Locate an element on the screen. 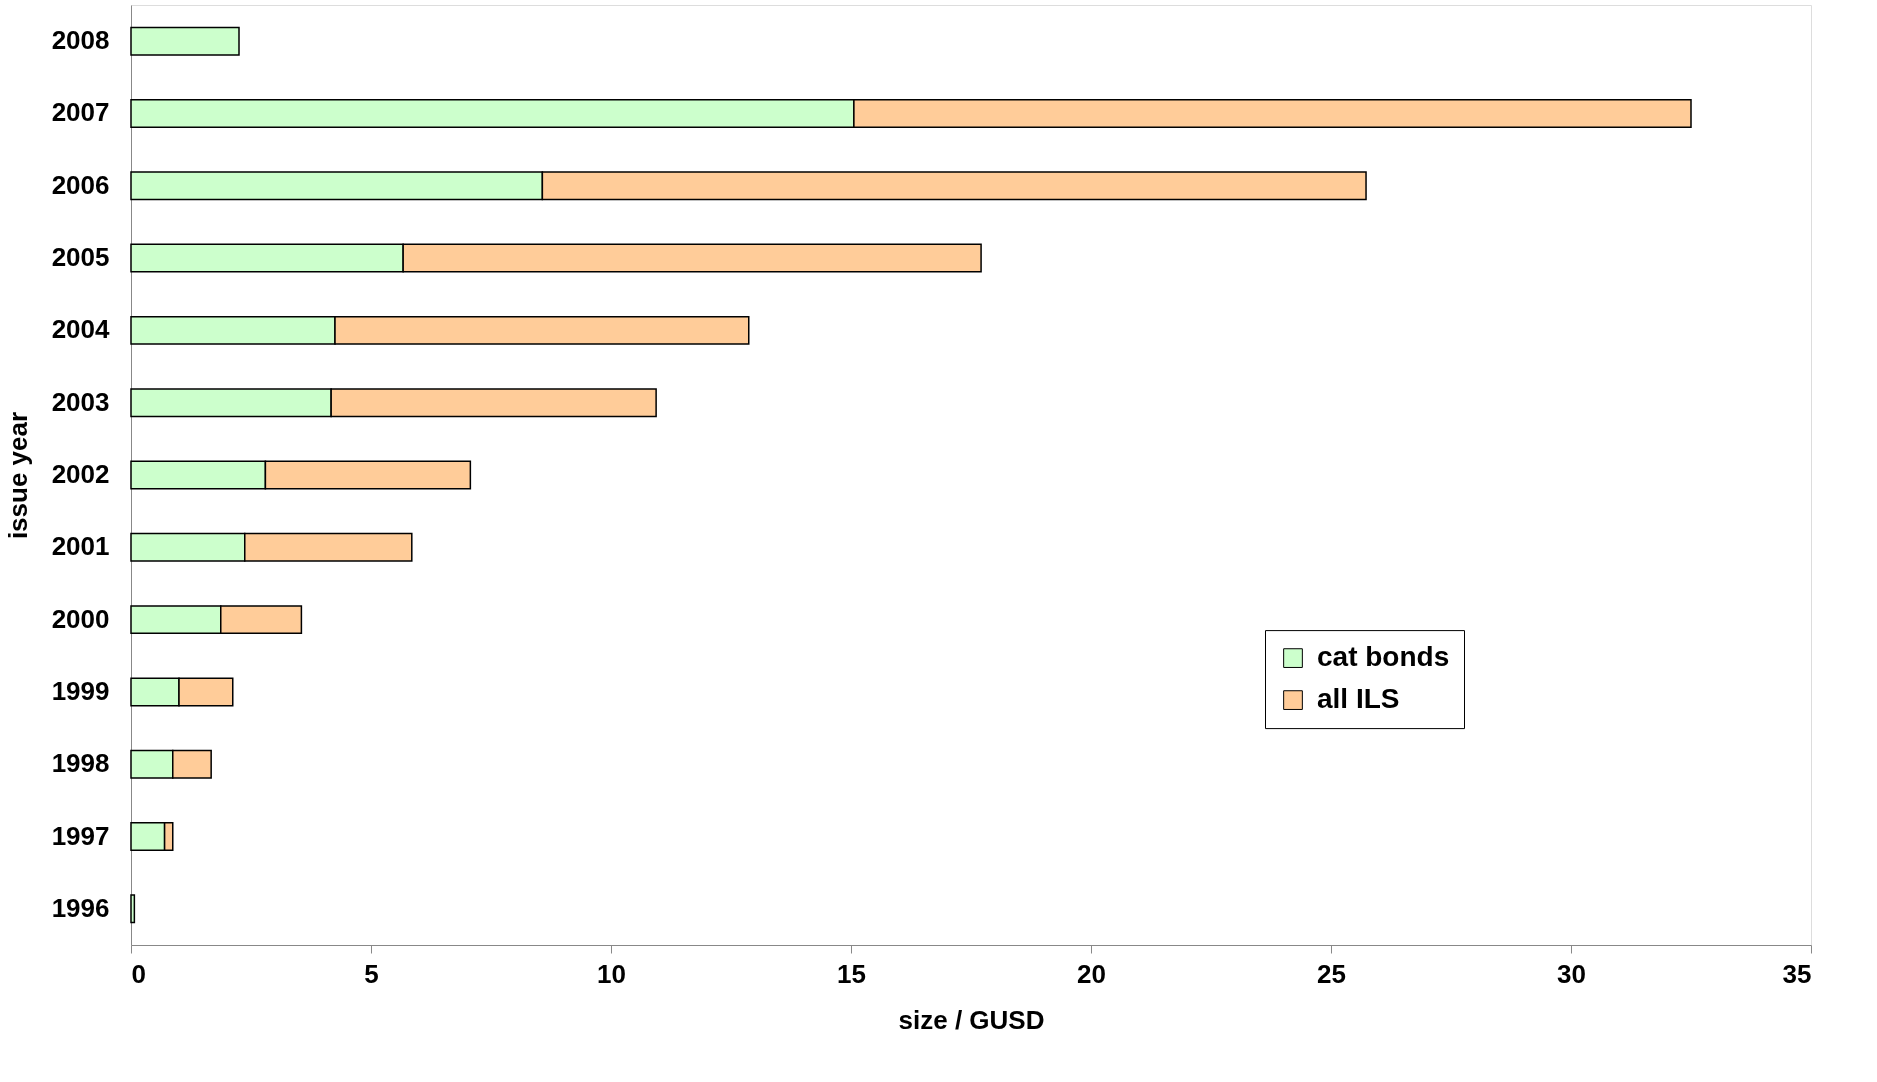  x-tick-label: 15 is located at coordinates (851, 973).